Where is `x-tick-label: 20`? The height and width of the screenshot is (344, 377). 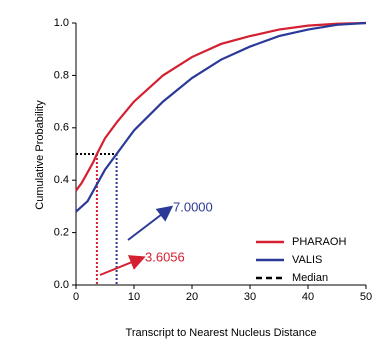
x-tick-label: 20 is located at coordinates (192, 297).